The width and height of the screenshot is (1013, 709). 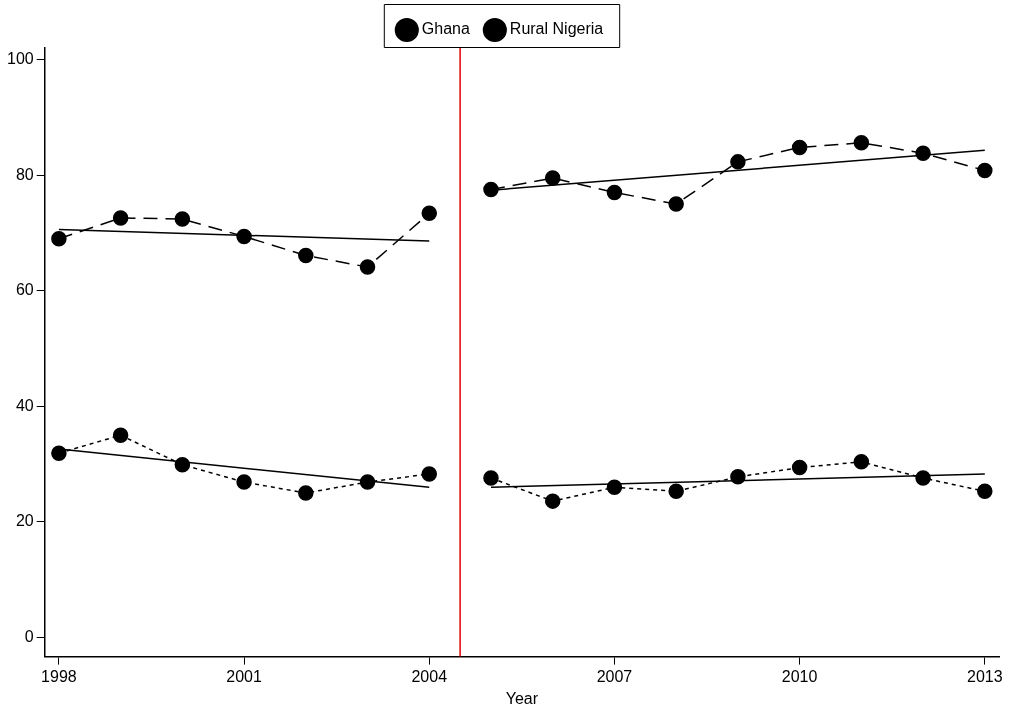 What do you see at coordinates (799, 676) in the screenshot?
I see `x-tick-label: 2010` at bounding box center [799, 676].